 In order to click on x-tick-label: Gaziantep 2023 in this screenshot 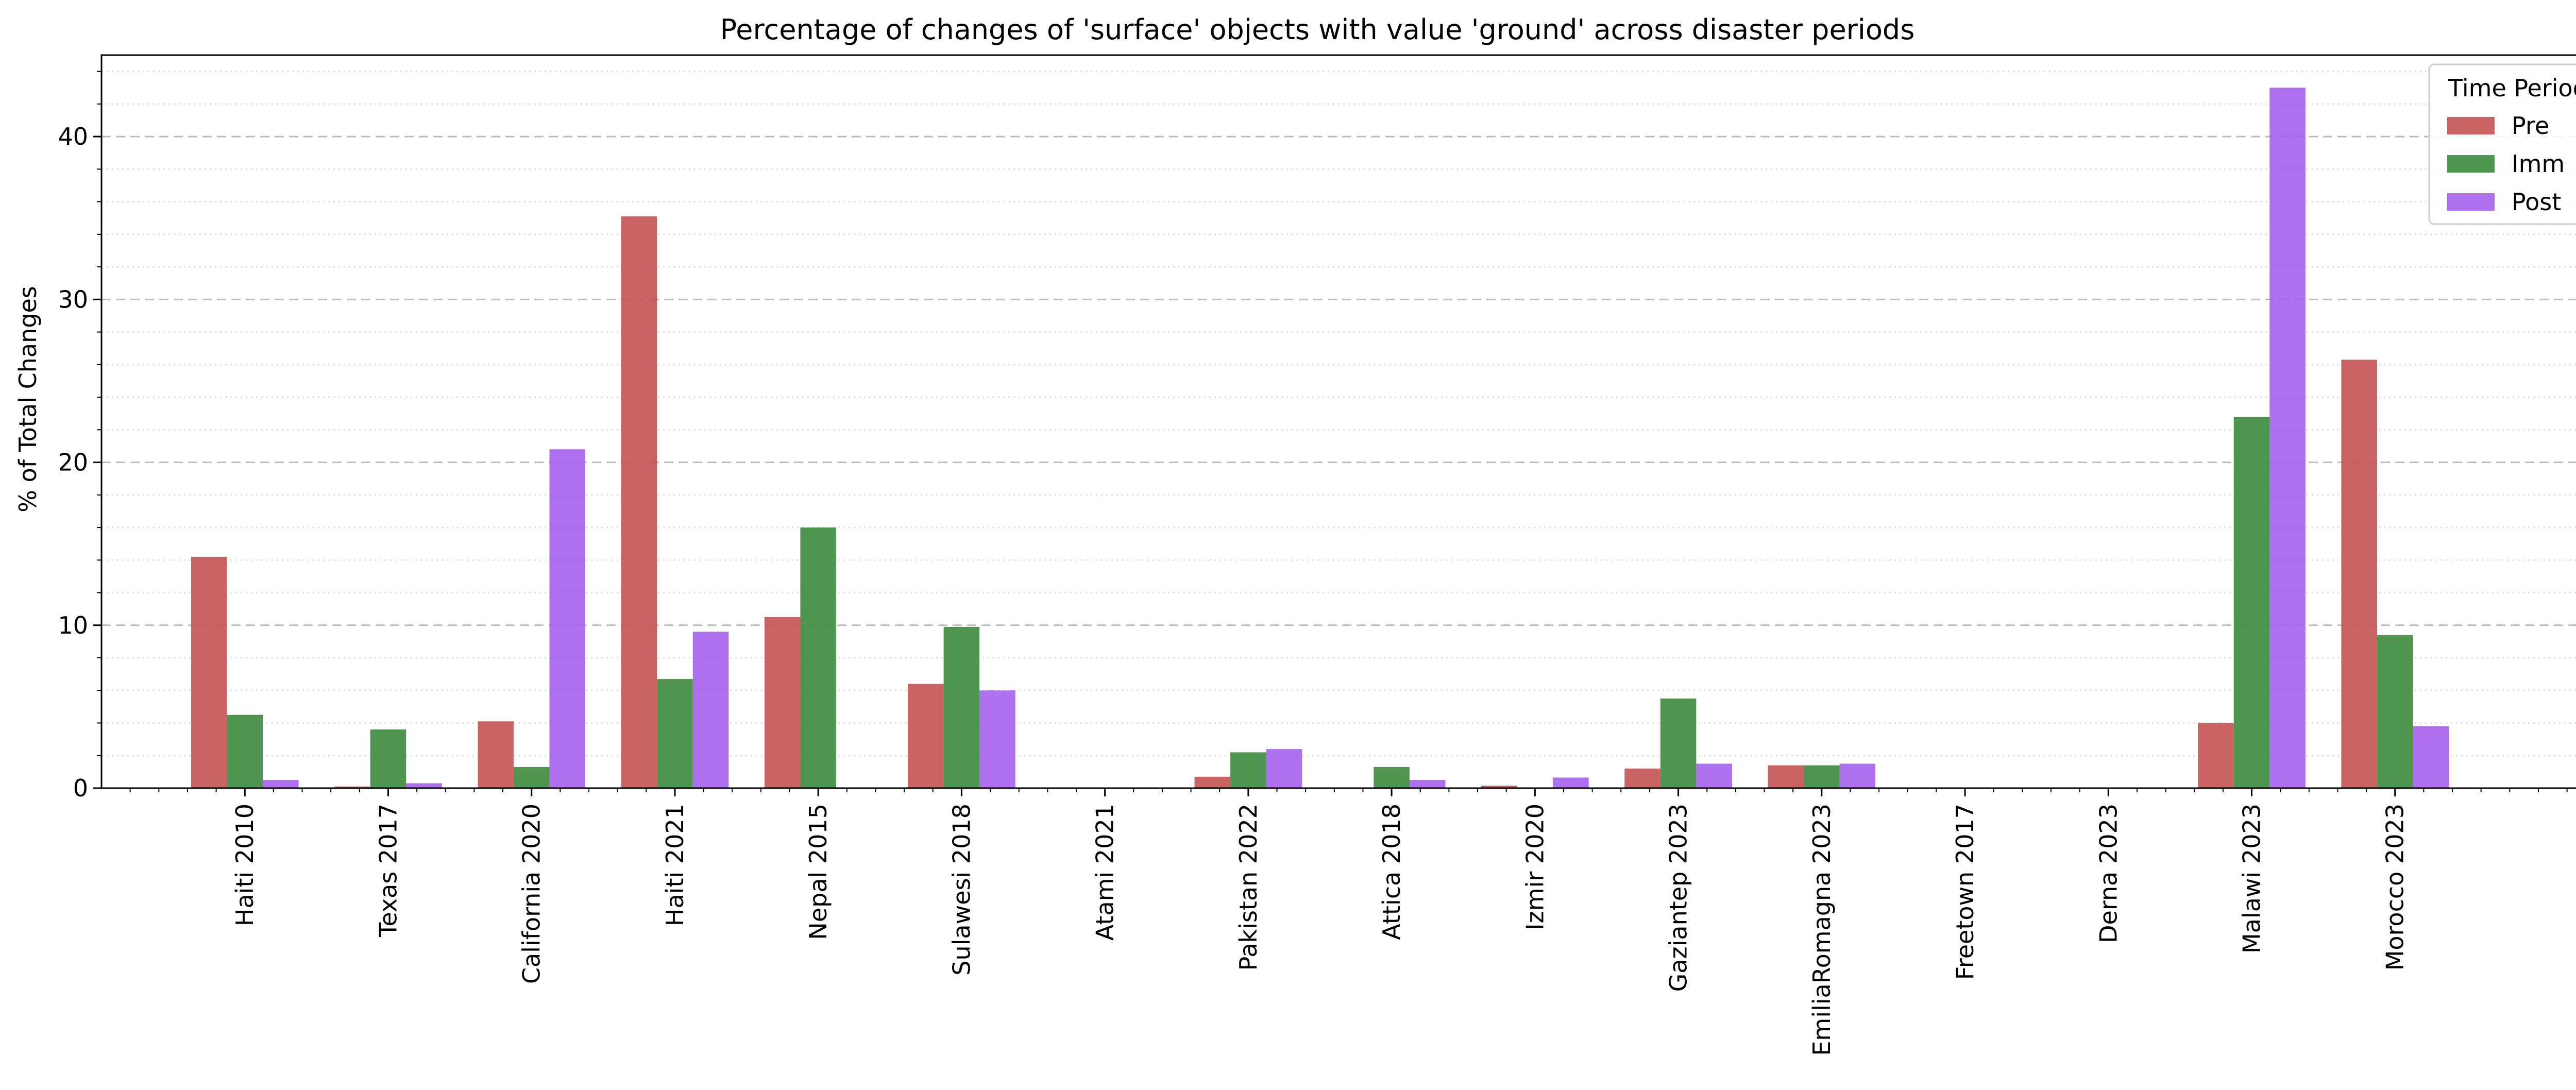, I will do `click(1678, 898)`.